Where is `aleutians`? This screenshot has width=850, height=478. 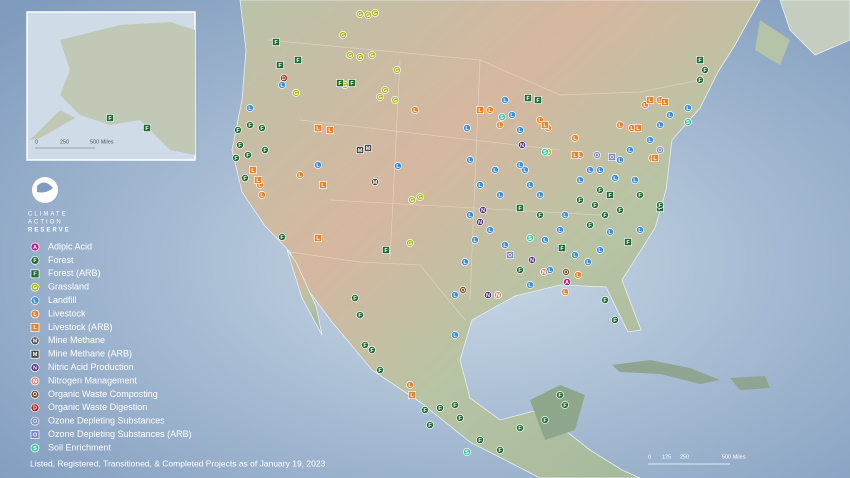
aleutians is located at coordinates (52, 125).